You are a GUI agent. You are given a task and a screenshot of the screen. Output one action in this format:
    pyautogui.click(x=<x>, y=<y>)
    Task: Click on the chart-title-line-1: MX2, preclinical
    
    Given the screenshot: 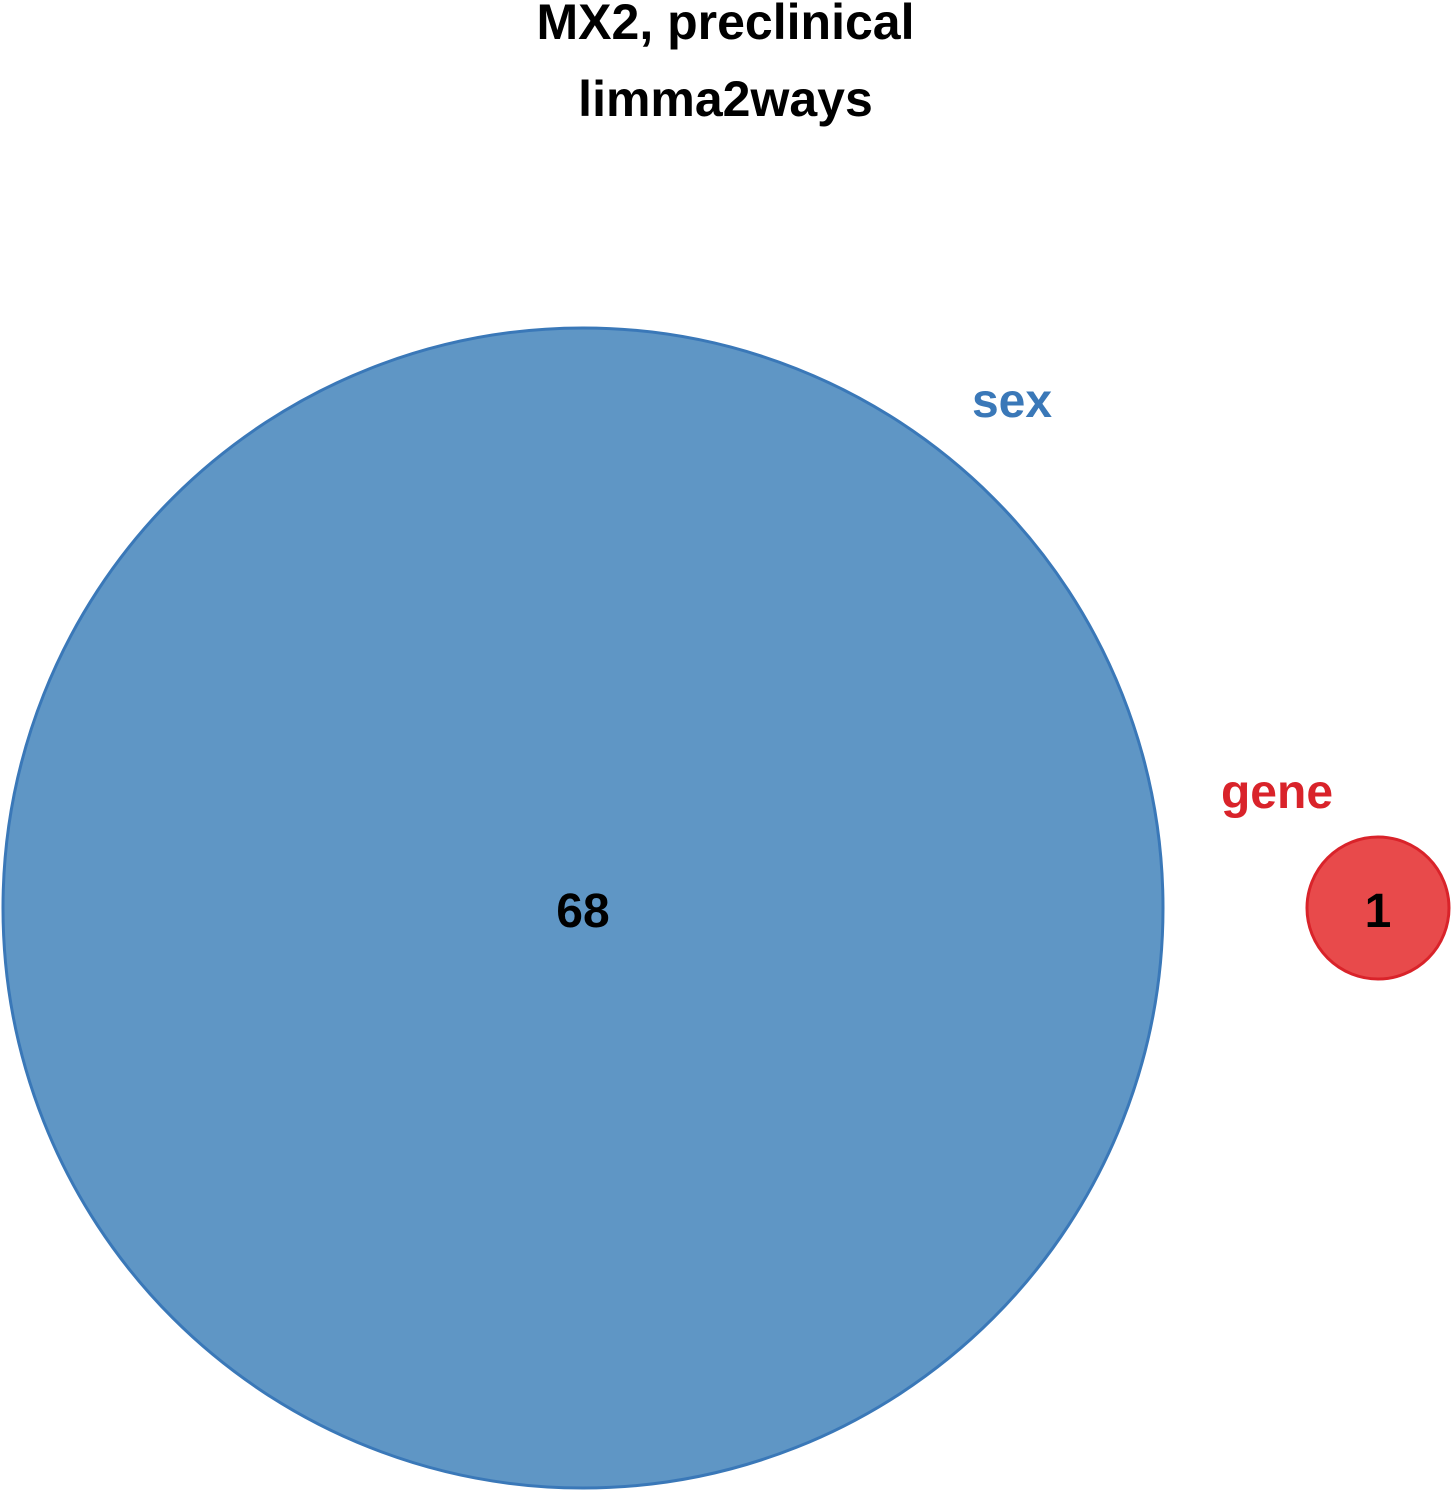 What is the action you would take?
    pyautogui.click(x=725, y=25)
    